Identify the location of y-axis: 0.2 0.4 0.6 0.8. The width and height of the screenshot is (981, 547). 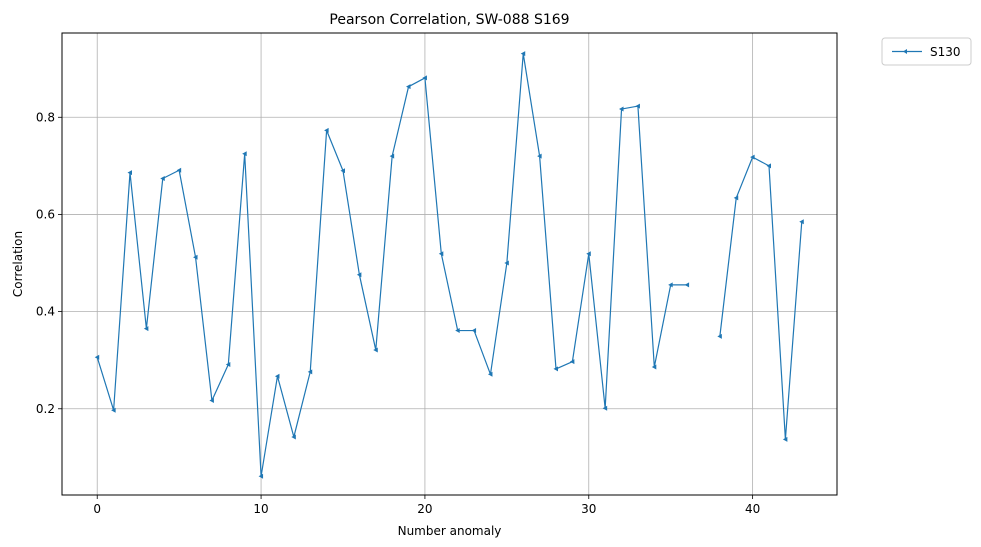
(49, 263).